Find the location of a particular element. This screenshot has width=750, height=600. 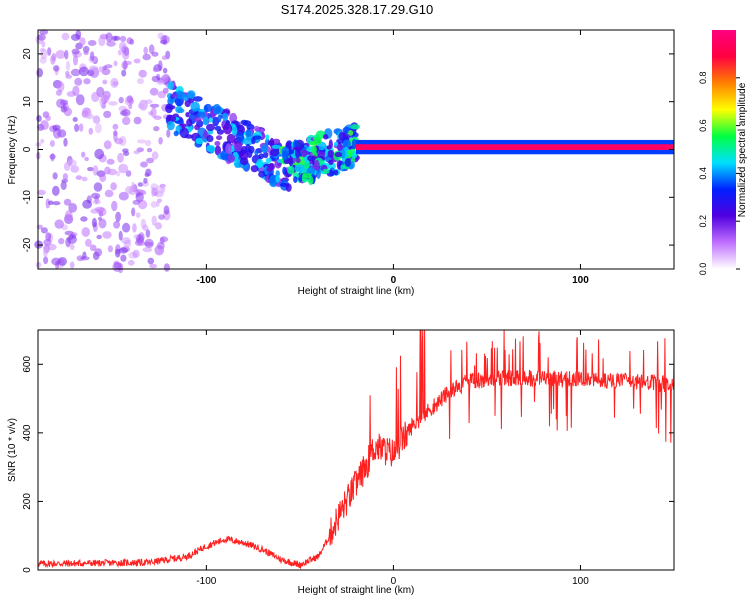

snr-ytick-label: 0 is located at coordinates (27, 570).